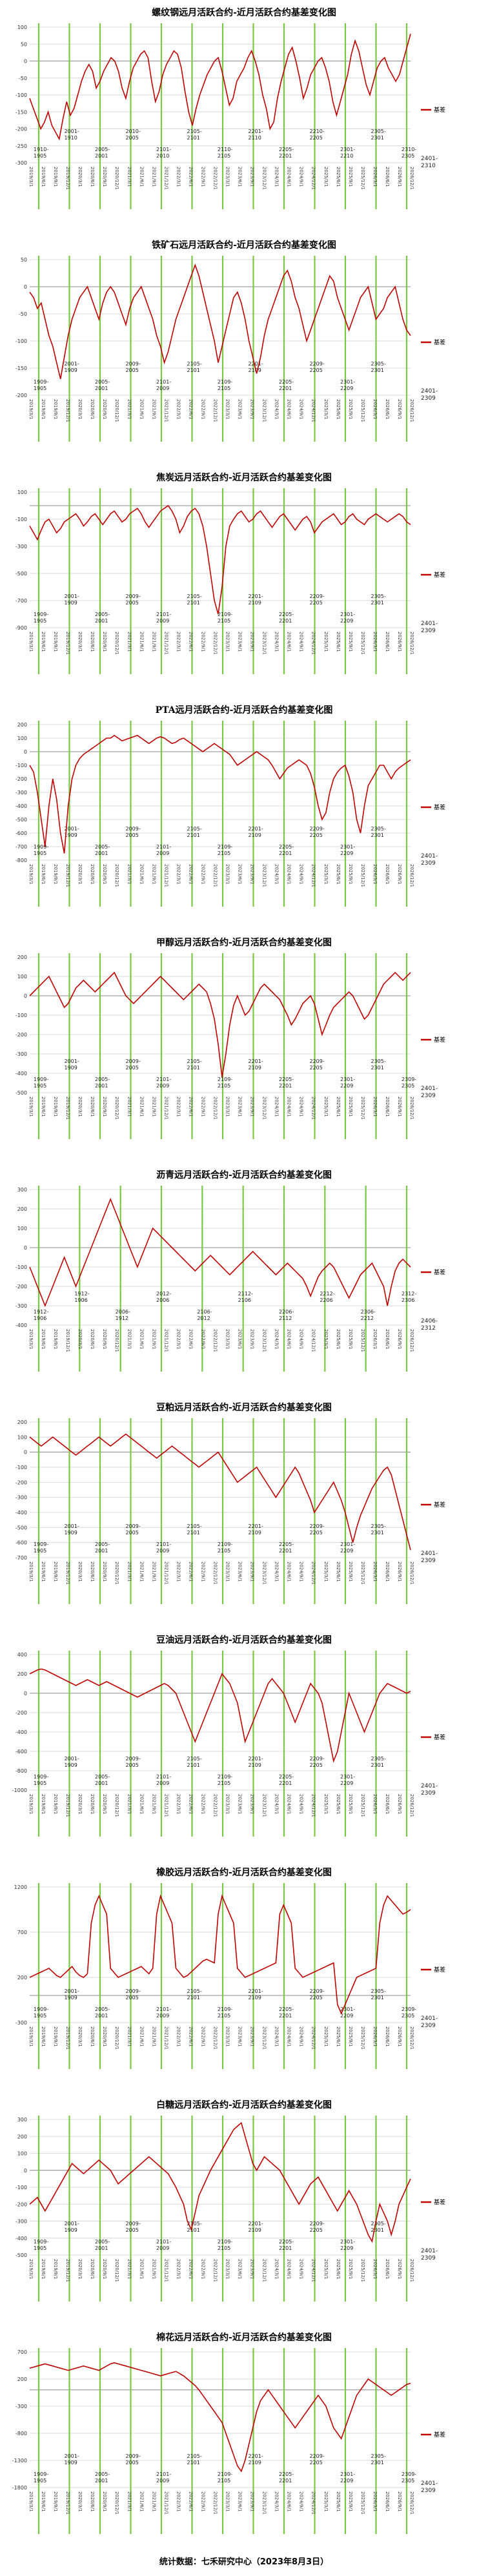 The image size is (488, 2576). What do you see at coordinates (21, 2434) in the screenshot?
I see `y-tick-label: -800` at bounding box center [21, 2434].